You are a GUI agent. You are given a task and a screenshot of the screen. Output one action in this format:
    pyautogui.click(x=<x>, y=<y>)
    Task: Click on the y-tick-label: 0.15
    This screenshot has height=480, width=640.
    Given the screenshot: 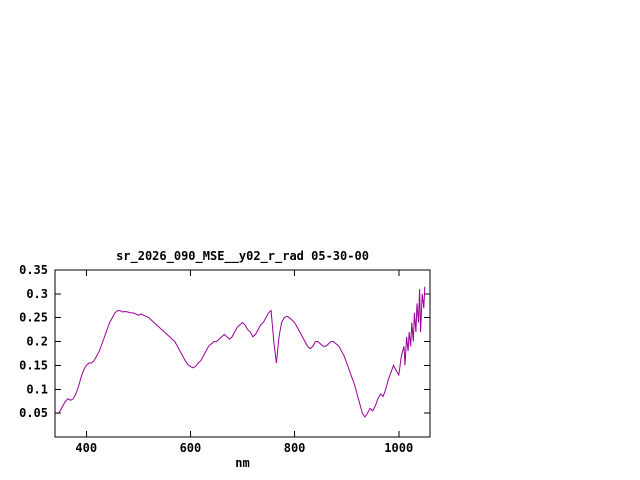 What is the action you would take?
    pyautogui.click(x=33, y=365)
    